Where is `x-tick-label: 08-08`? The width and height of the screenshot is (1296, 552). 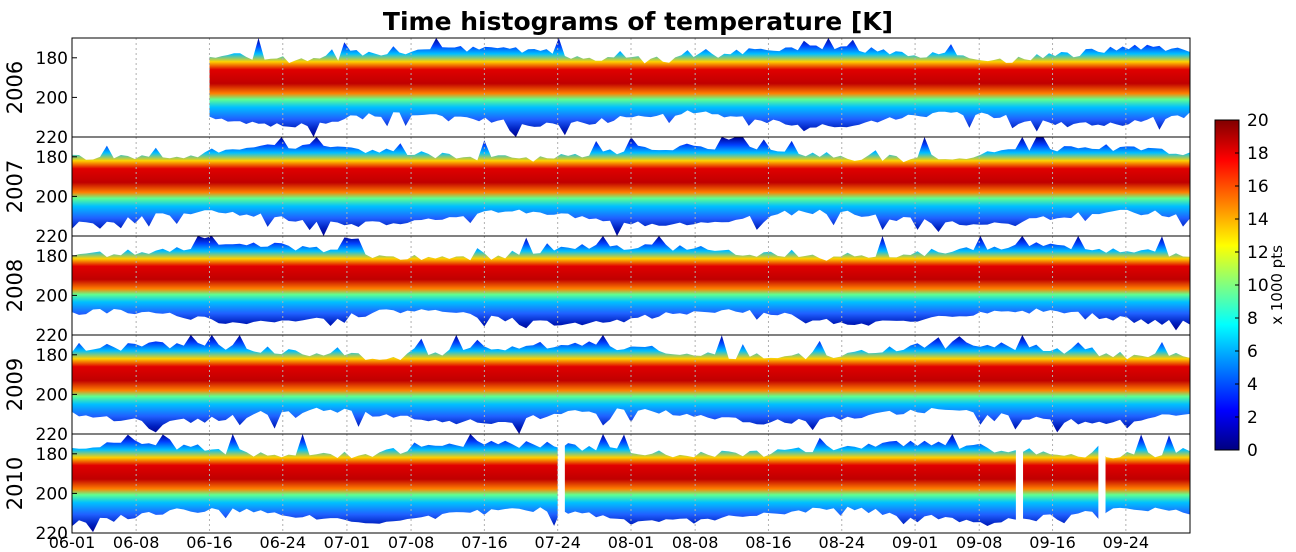
x-tick-label: 08-08 is located at coordinates (695, 542).